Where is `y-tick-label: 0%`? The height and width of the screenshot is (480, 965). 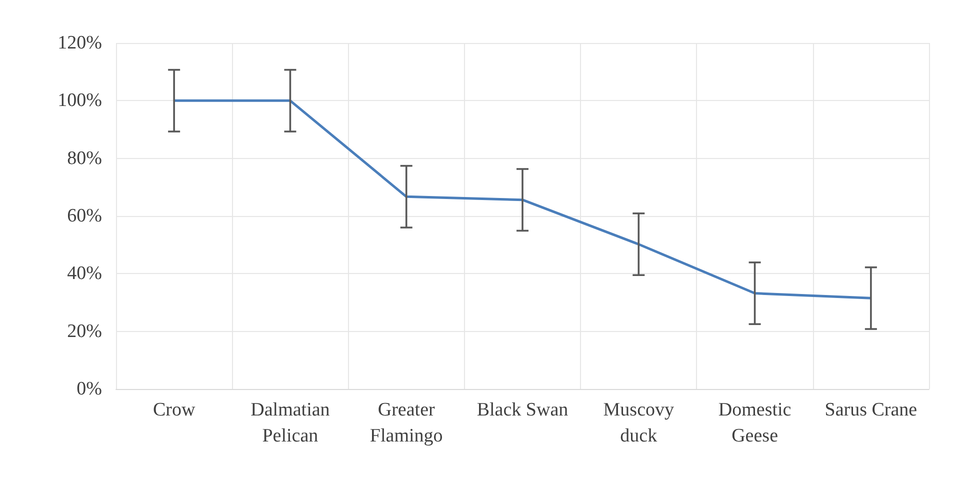 y-tick-label: 0% is located at coordinates (89, 389).